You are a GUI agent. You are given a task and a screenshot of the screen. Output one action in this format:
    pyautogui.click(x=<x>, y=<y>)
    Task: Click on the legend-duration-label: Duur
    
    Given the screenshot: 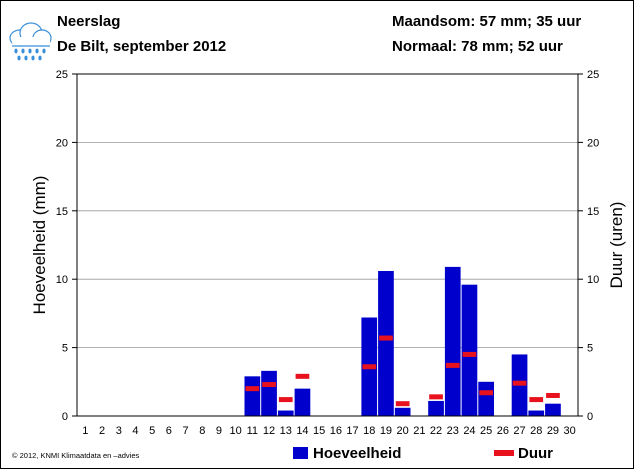 What is the action you would take?
    pyautogui.click(x=535, y=453)
    